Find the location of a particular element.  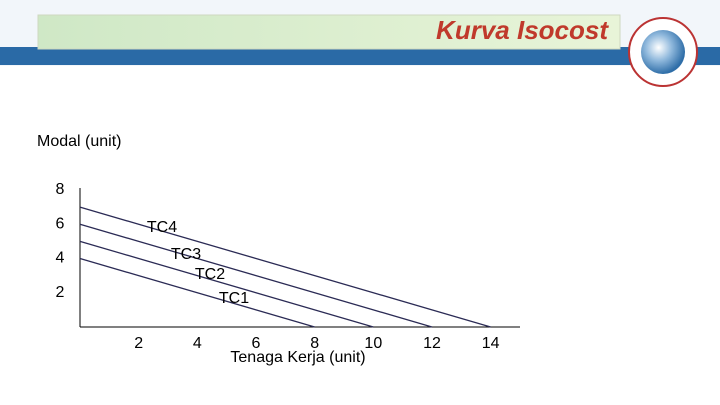

x-tick-label: 6 is located at coordinates (256, 343).